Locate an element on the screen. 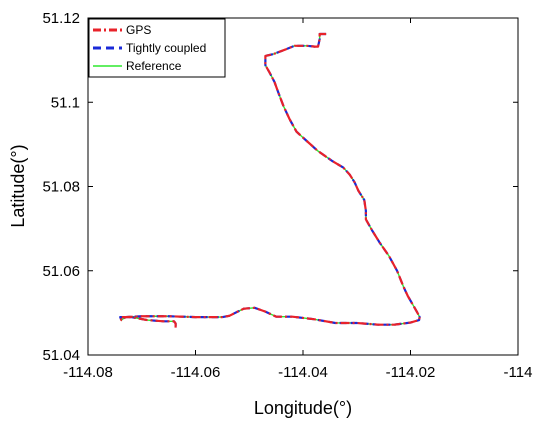 The image size is (550, 424). y-tick-label: 51.08 is located at coordinates (61, 187).